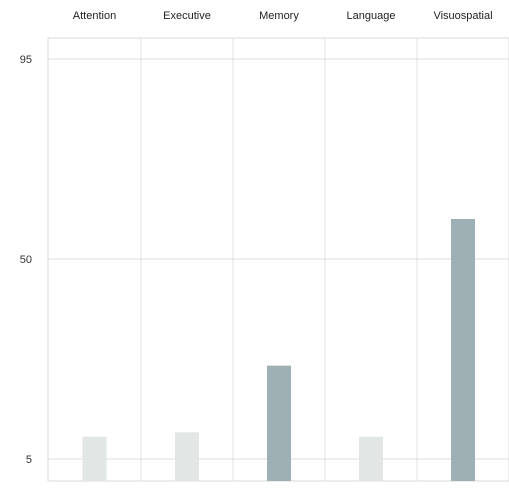  Describe the element at coordinates (94, 16) in the screenshot. I see `category-label: Attention` at that location.